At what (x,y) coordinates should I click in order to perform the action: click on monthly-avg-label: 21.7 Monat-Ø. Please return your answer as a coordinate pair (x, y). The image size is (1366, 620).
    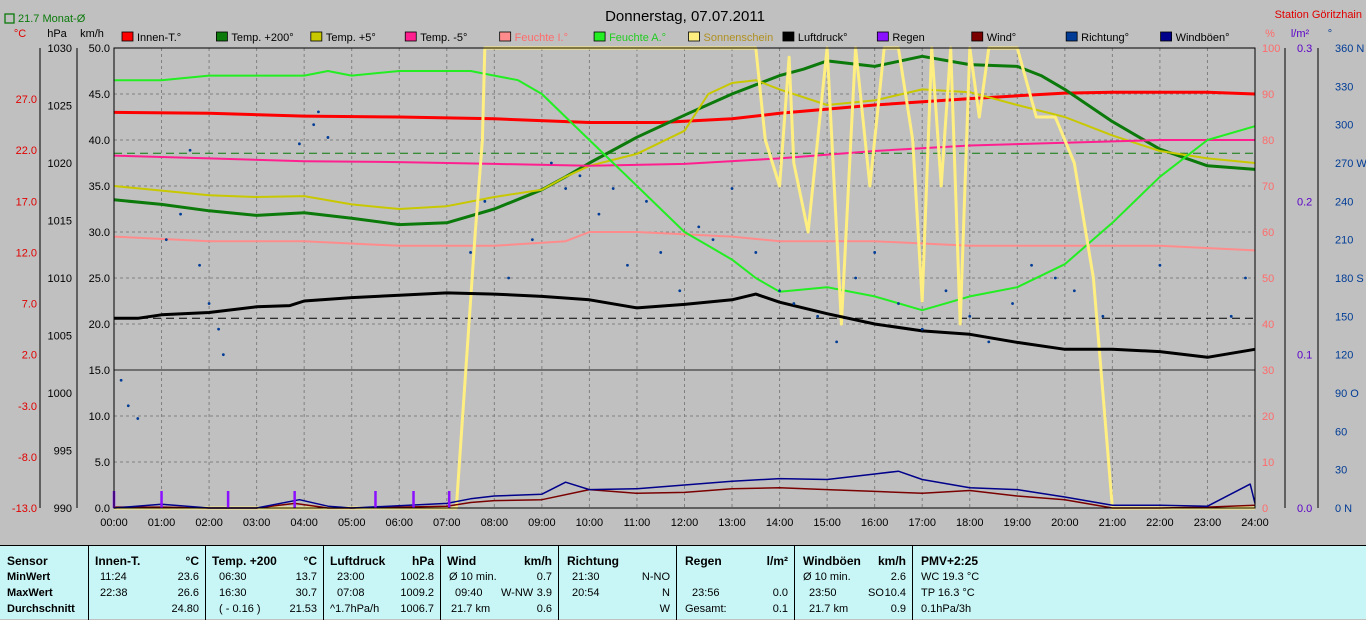
    Looking at the image, I should click on (52, 19).